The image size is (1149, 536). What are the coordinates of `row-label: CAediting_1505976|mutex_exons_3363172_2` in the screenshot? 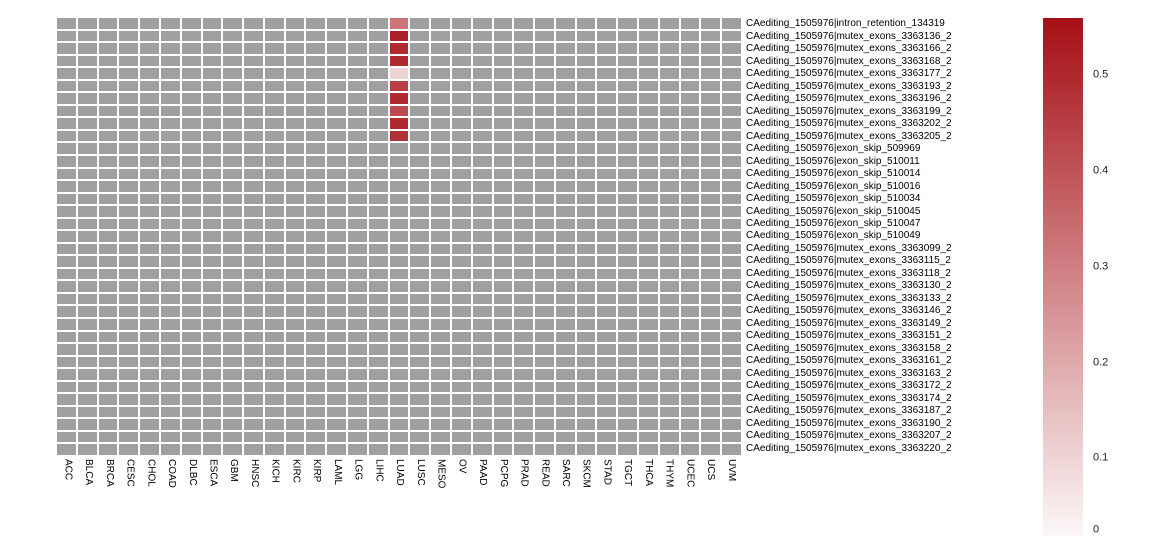 It's located at (849, 386).